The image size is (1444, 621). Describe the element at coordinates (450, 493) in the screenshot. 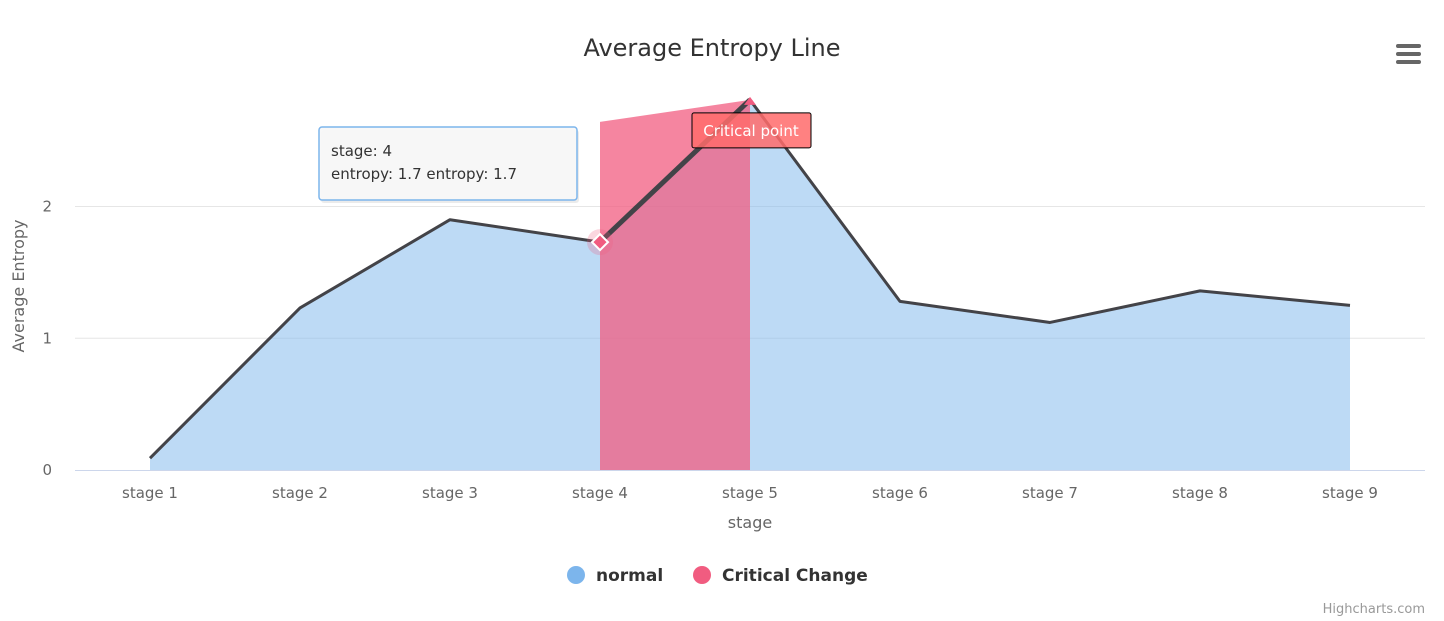

I see `x-tick-label: stage 3` at that location.